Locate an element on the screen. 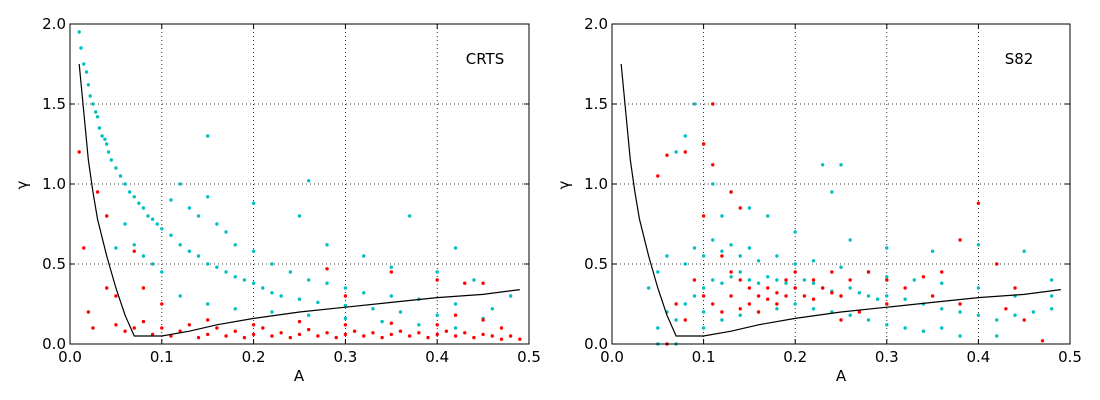  y-tick-label: 1.0 is located at coordinates (596, 184).